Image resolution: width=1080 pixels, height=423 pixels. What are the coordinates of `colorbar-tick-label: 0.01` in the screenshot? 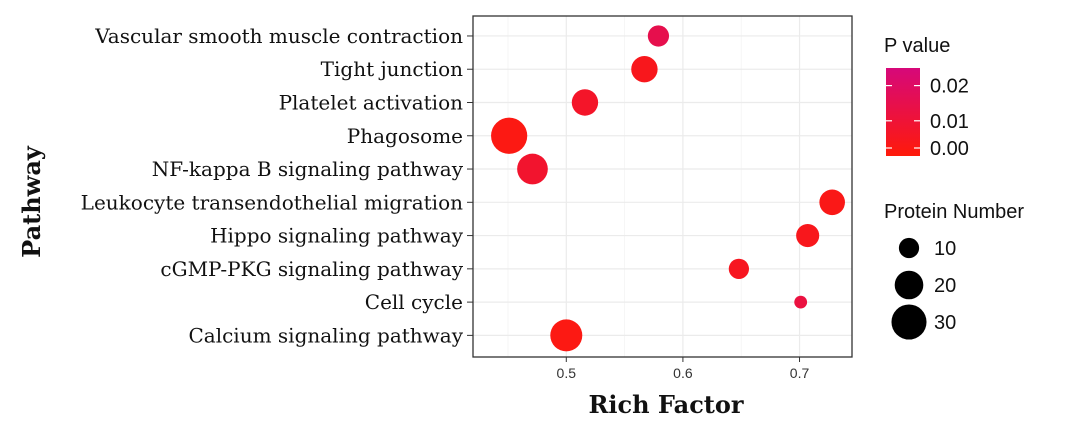 It's located at (949, 122).